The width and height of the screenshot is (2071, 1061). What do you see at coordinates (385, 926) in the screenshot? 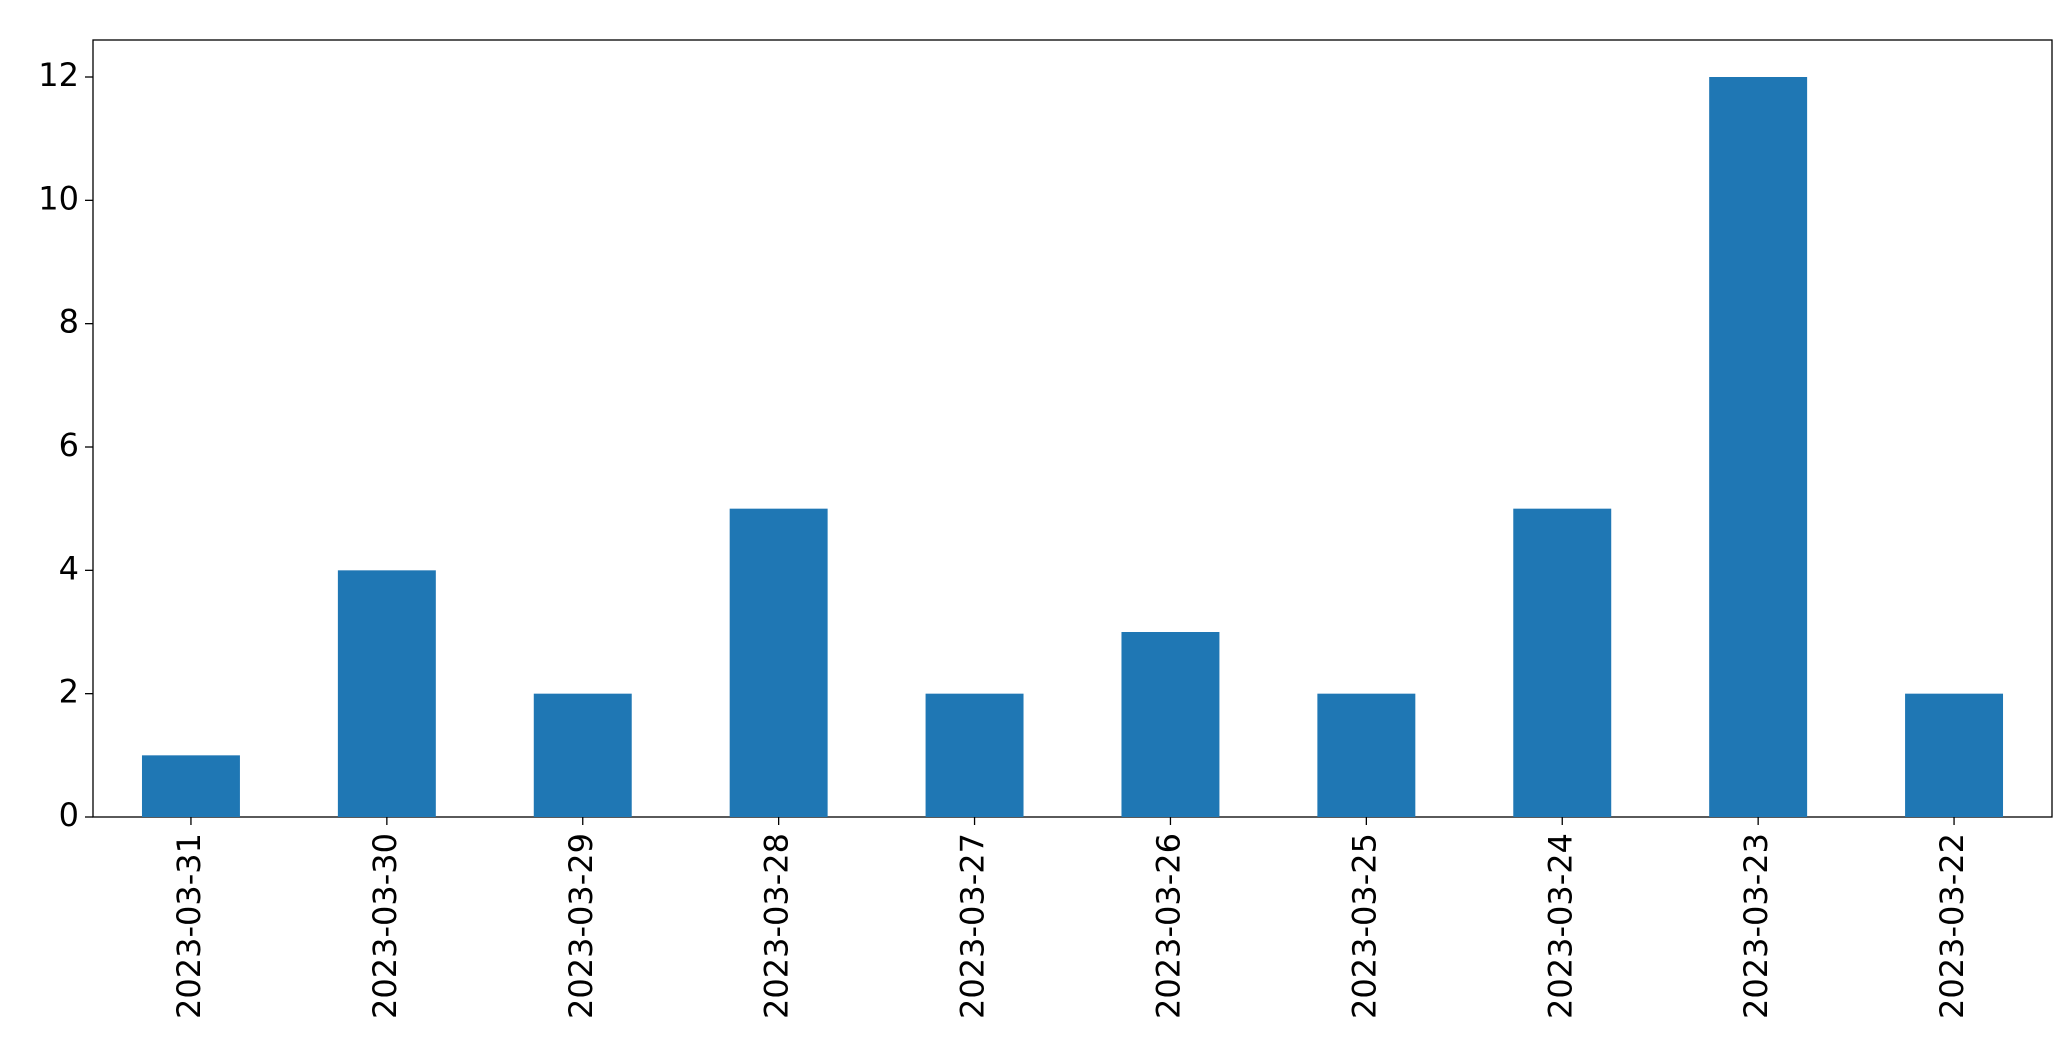
I see `x-tick-label: 2023-03-30` at bounding box center [385, 926].